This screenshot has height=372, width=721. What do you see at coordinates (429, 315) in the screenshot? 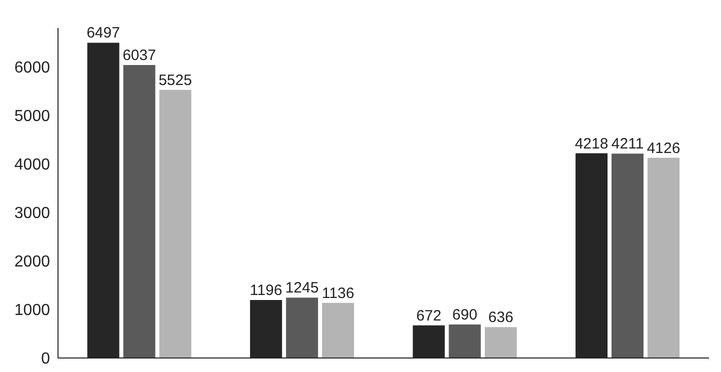
I see `data-label: 672` at bounding box center [429, 315].